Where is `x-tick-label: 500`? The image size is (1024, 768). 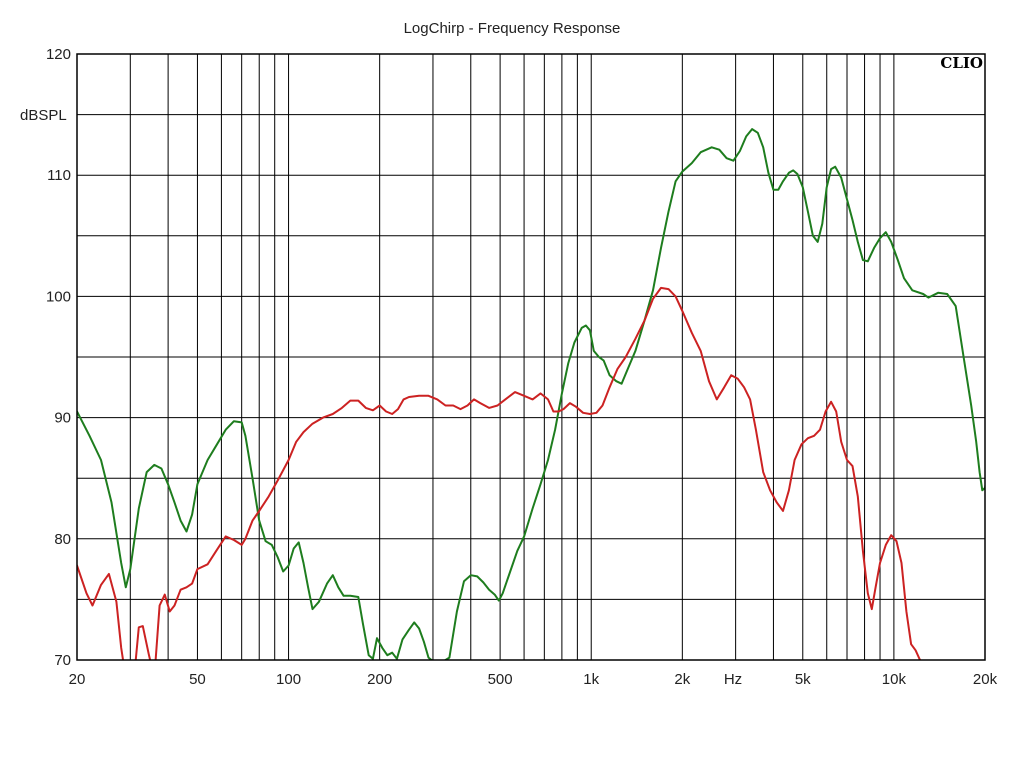 x-tick-label: 500 is located at coordinates (500, 679).